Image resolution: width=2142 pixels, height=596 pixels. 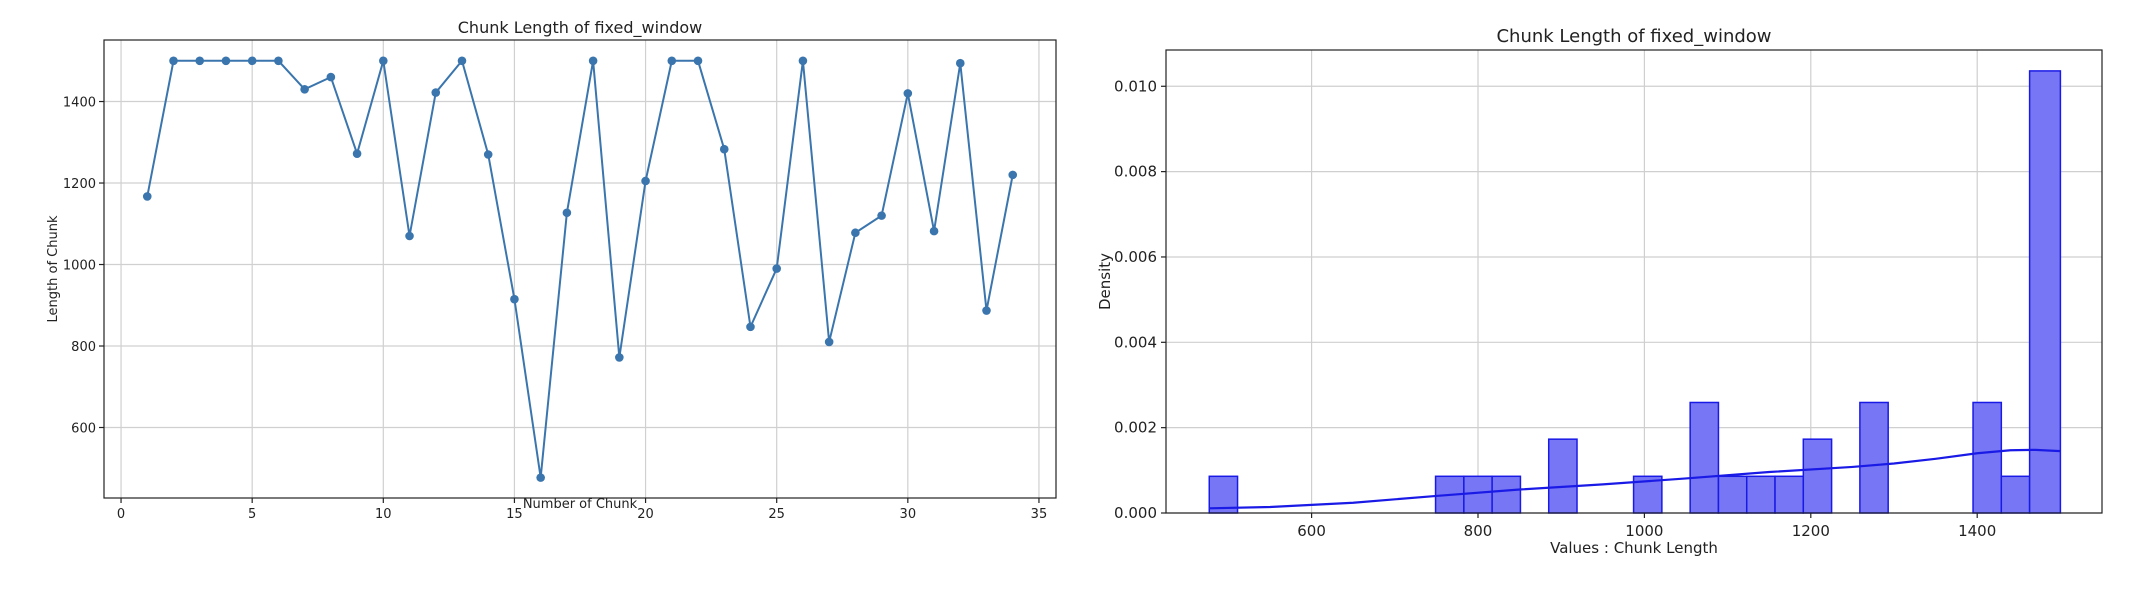 I want to click on x-tick-label: 35, so click(x=1039, y=514).